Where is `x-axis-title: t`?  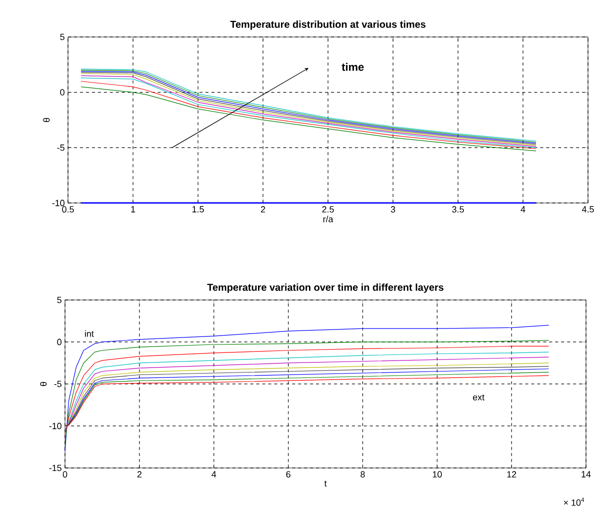 x-axis-title: t is located at coordinates (325, 483).